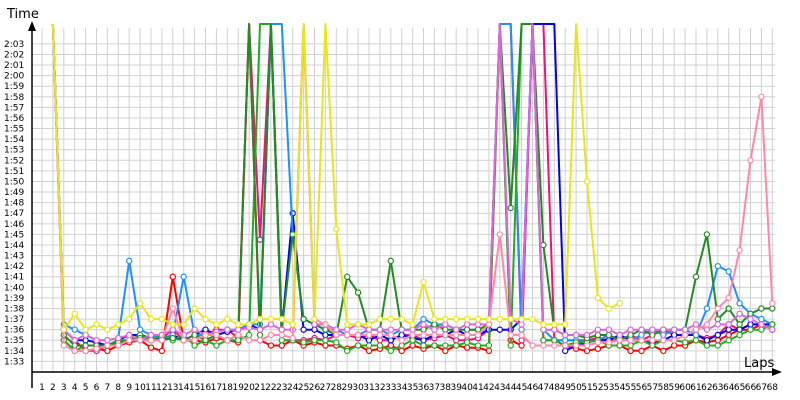 This screenshot has width=800, height=400. Describe the element at coordinates (42, 388) in the screenshot. I see `x-tick-label: 1` at that location.